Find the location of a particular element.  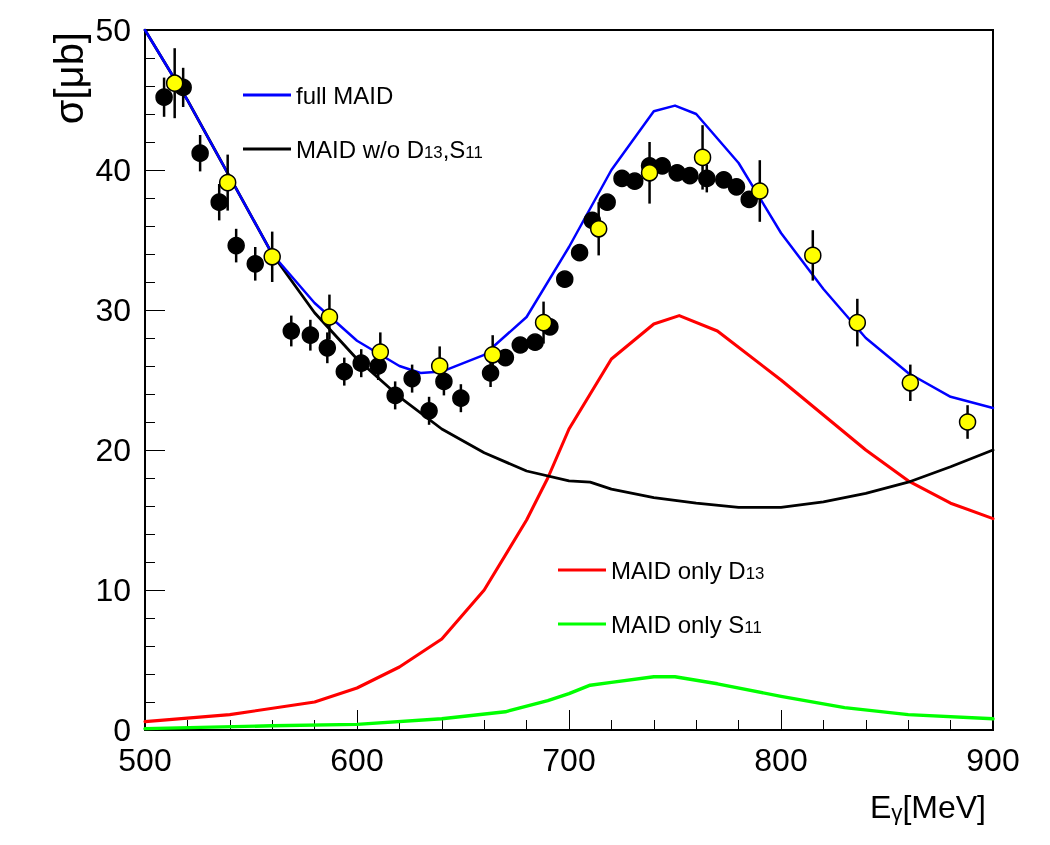

legend-label: MAID only S11 is located at coordinates (686, 624).